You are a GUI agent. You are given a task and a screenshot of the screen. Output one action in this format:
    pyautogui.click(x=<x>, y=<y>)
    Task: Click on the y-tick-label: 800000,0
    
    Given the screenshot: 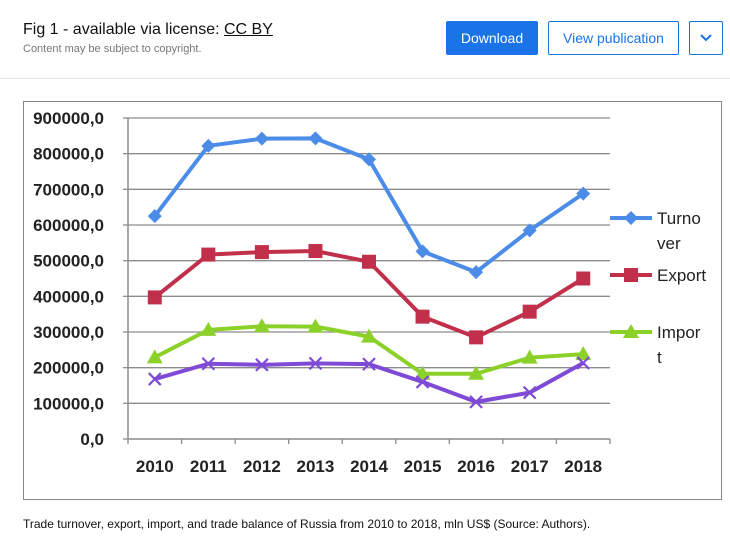 What is the action you would take?
    pyautogui.click(x=68, y=154)
    